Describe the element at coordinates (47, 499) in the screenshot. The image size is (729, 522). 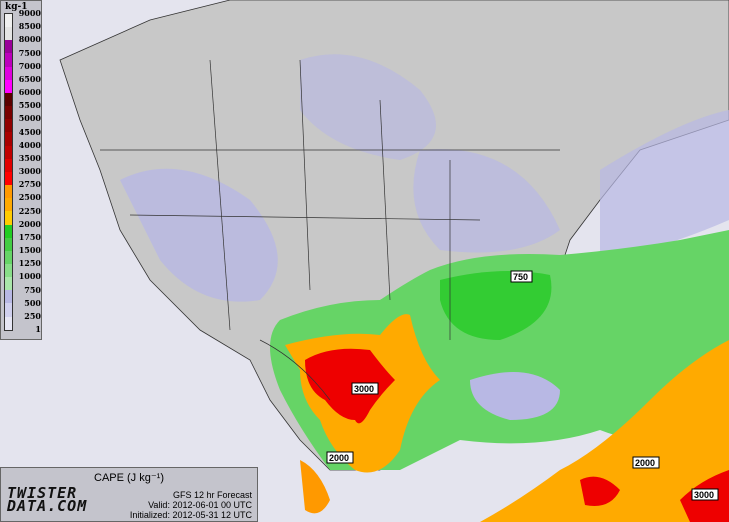
I see `logo: TWISTER DATA.COM` at that location.